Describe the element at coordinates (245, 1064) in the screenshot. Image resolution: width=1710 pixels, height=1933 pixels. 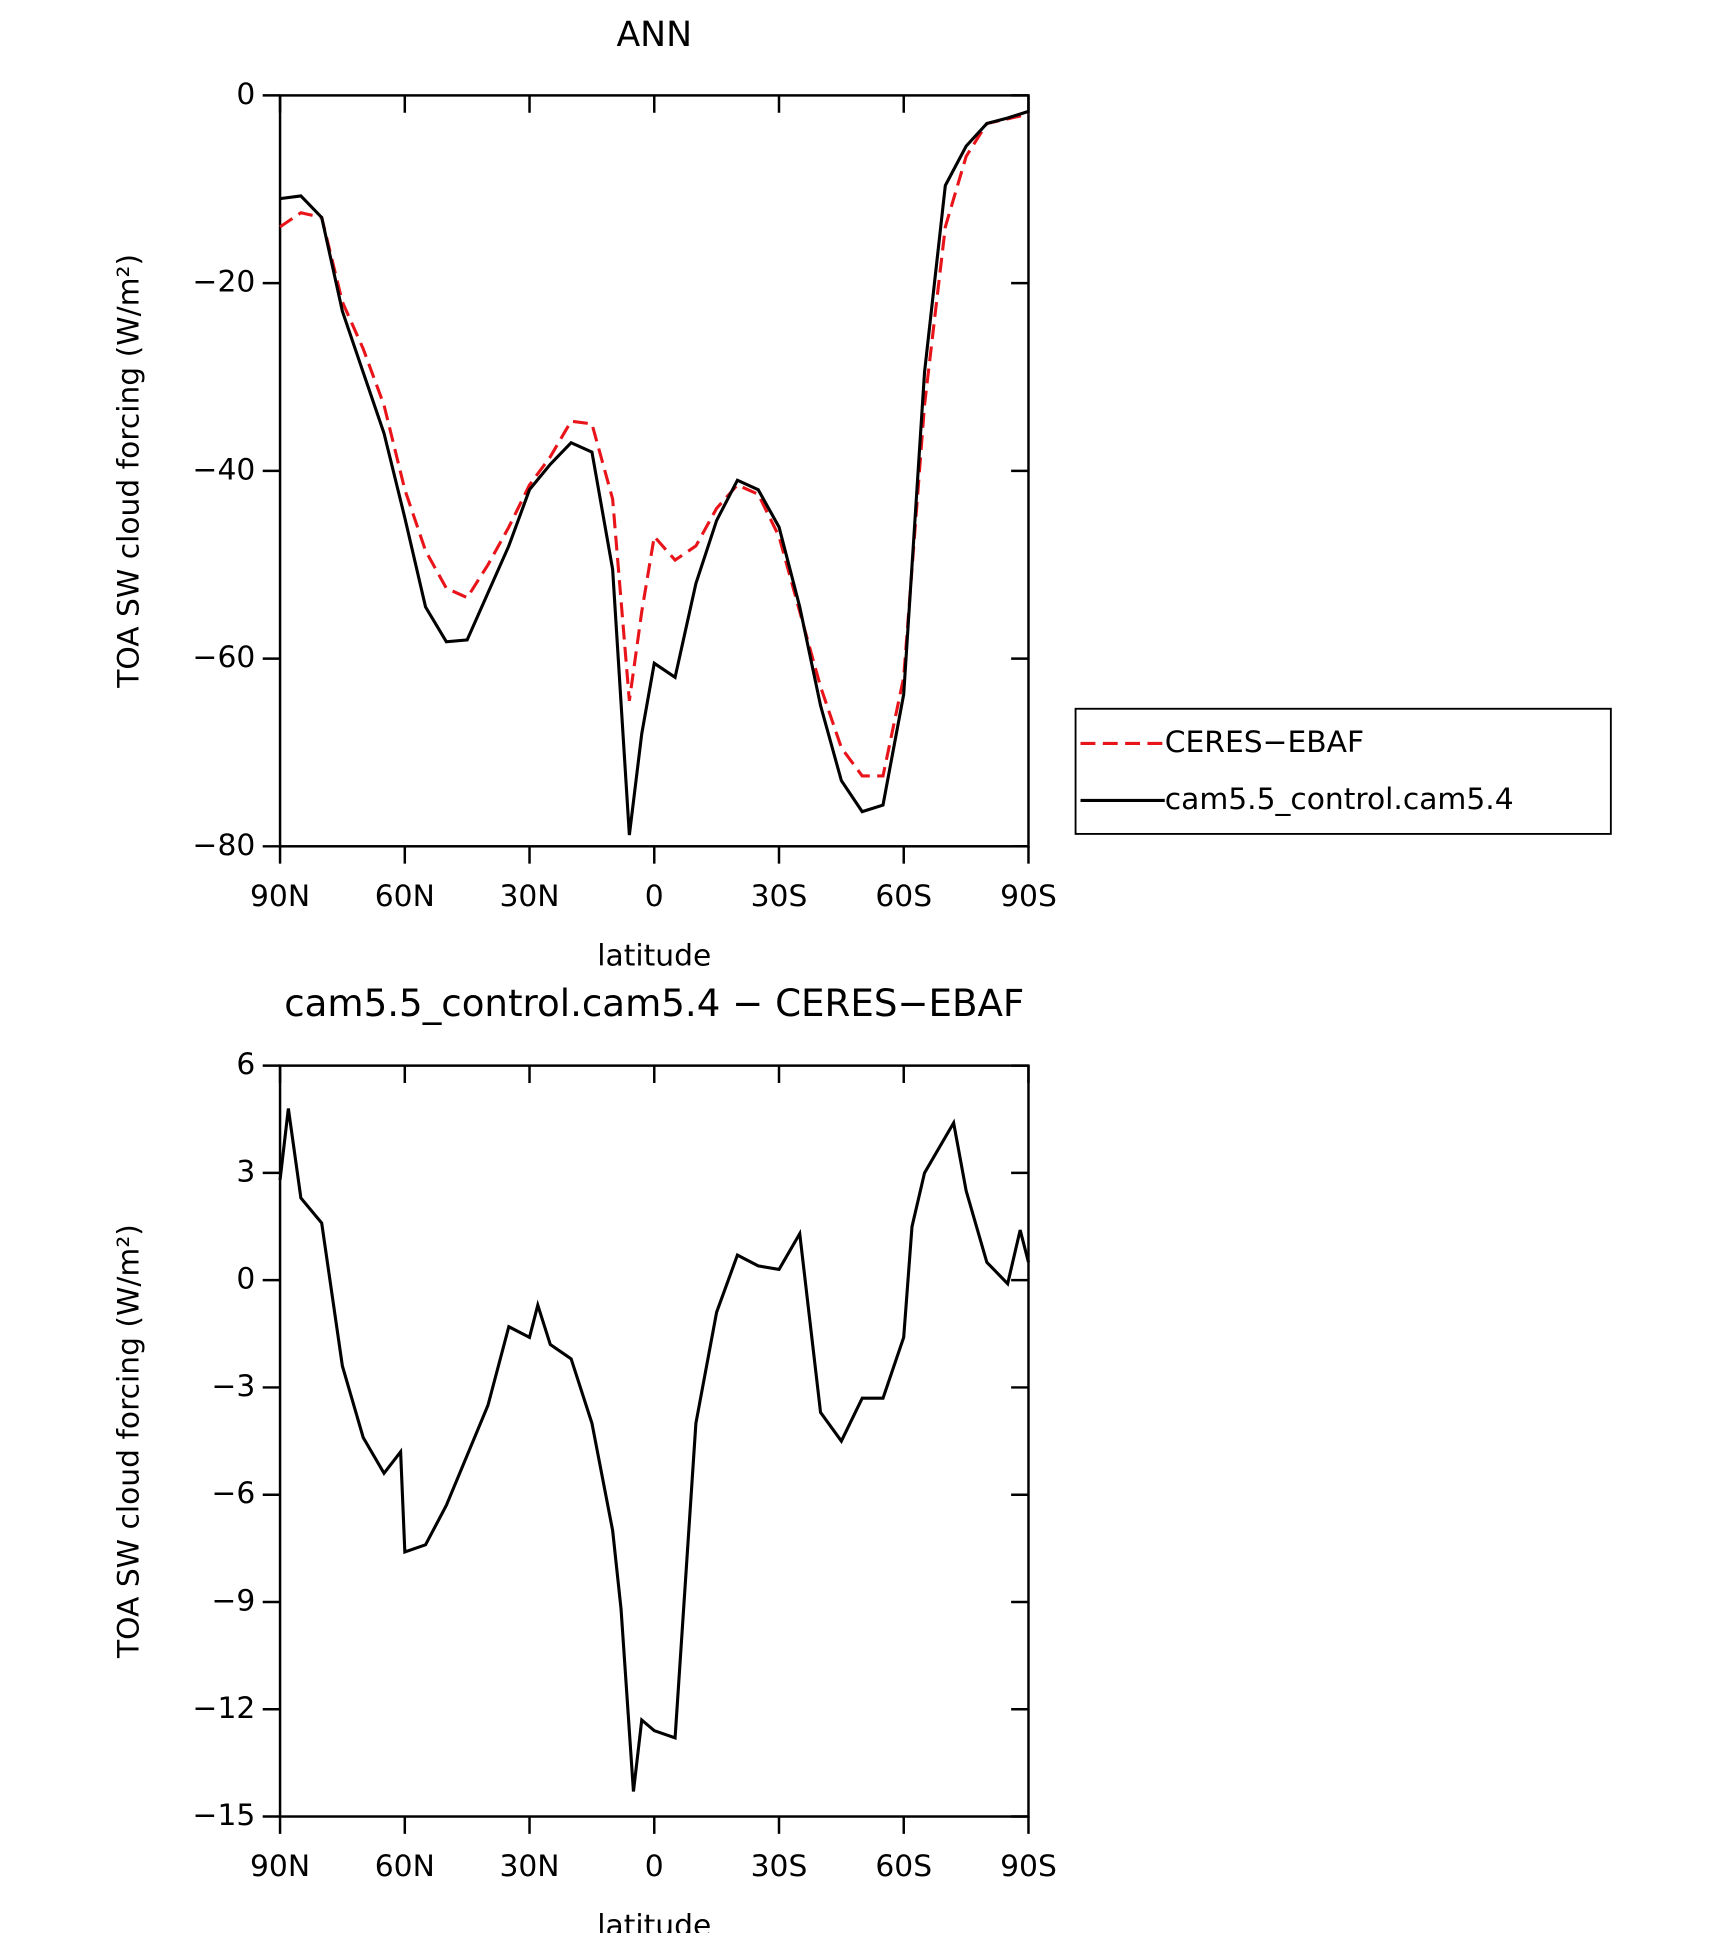
I see `y-tick-label: 6` at that location.